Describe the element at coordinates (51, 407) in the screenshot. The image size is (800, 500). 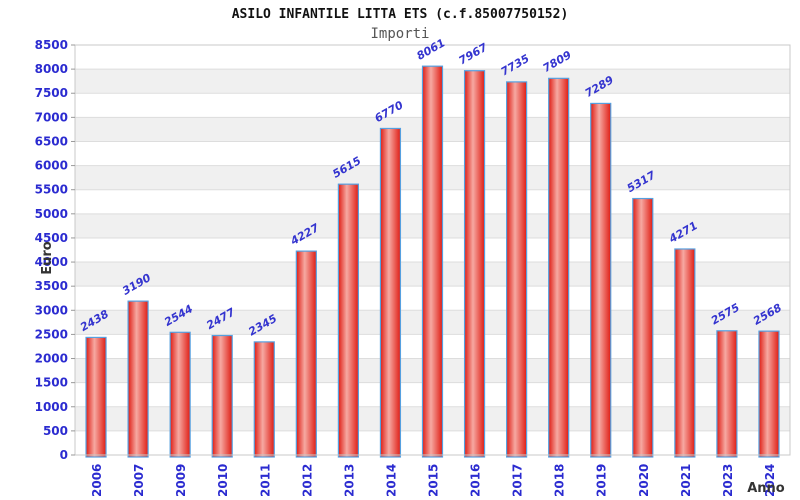
I see `y-tick-label-1000: 1000` at that location.